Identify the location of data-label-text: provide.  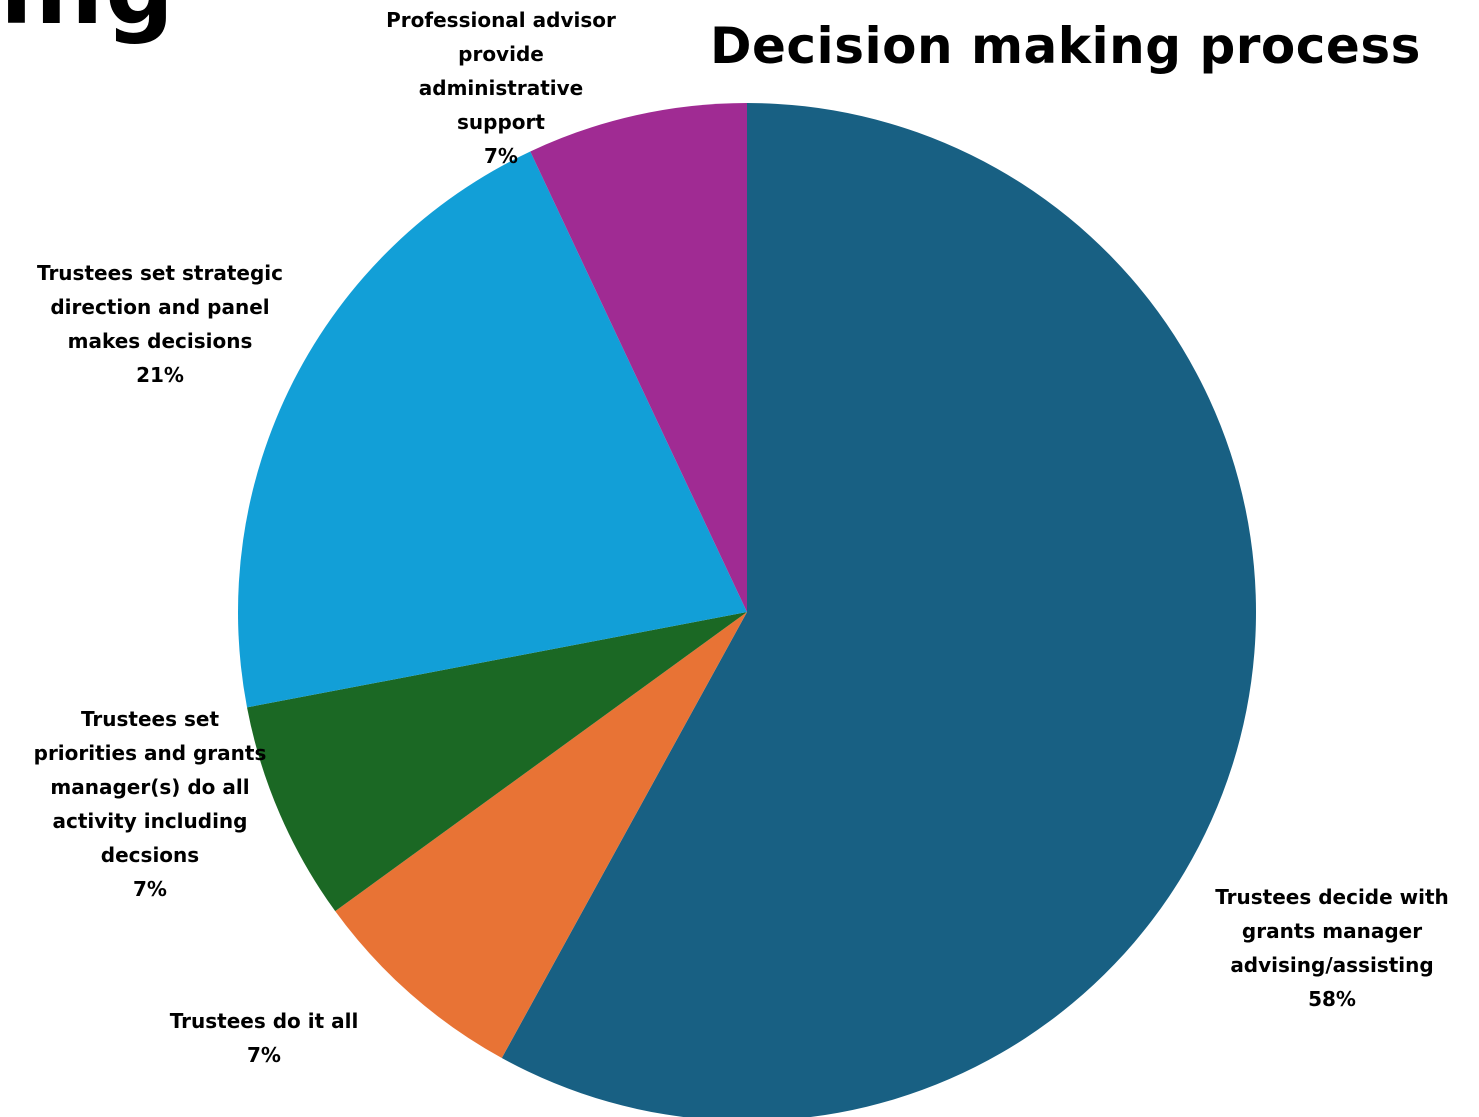
(501, 54).